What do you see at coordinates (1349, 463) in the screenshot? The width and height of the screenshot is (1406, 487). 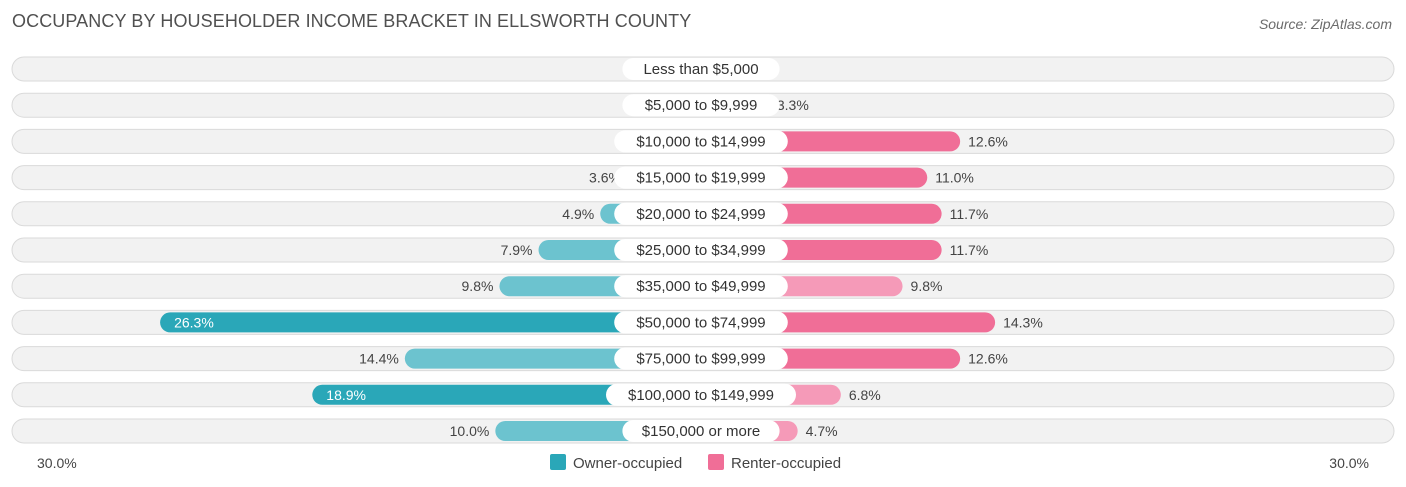 I see `axis-right-label: 30.0%` at bounding box center [1349, 463].